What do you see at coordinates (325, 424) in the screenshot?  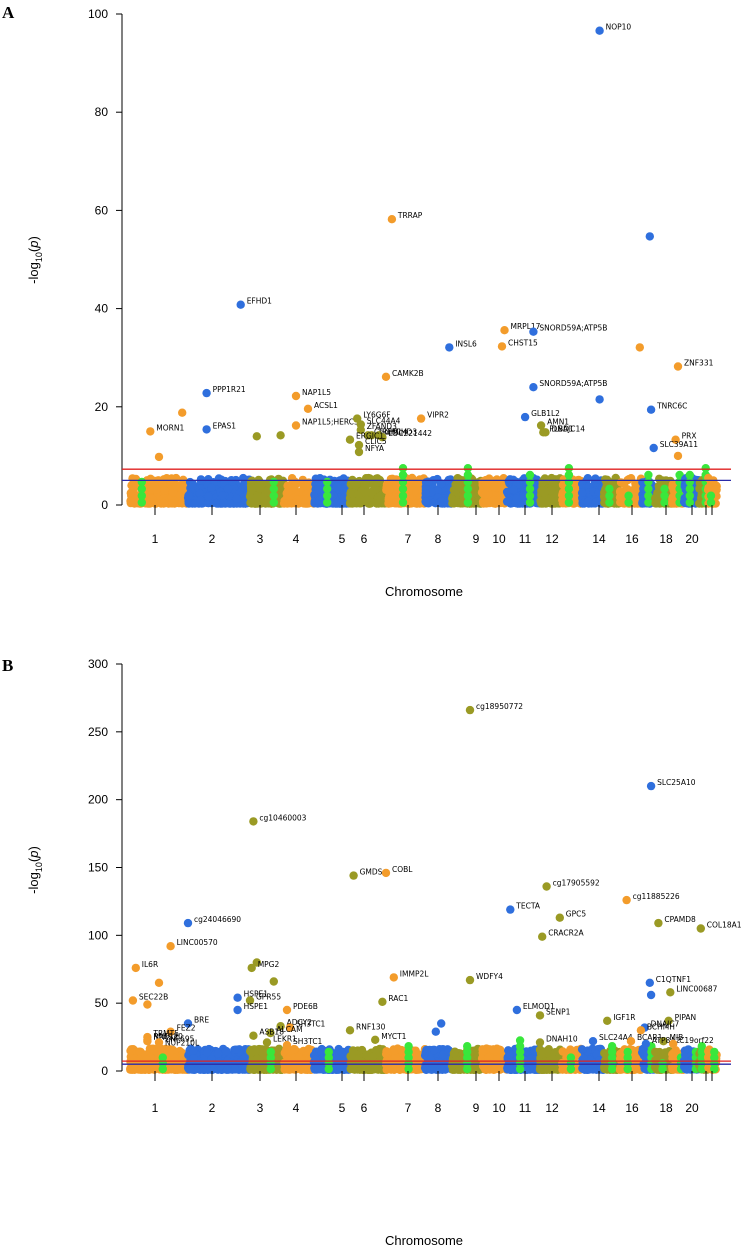 I see `labeled-point: NAP1L5;HERC3` at bounding box center [325, 424].